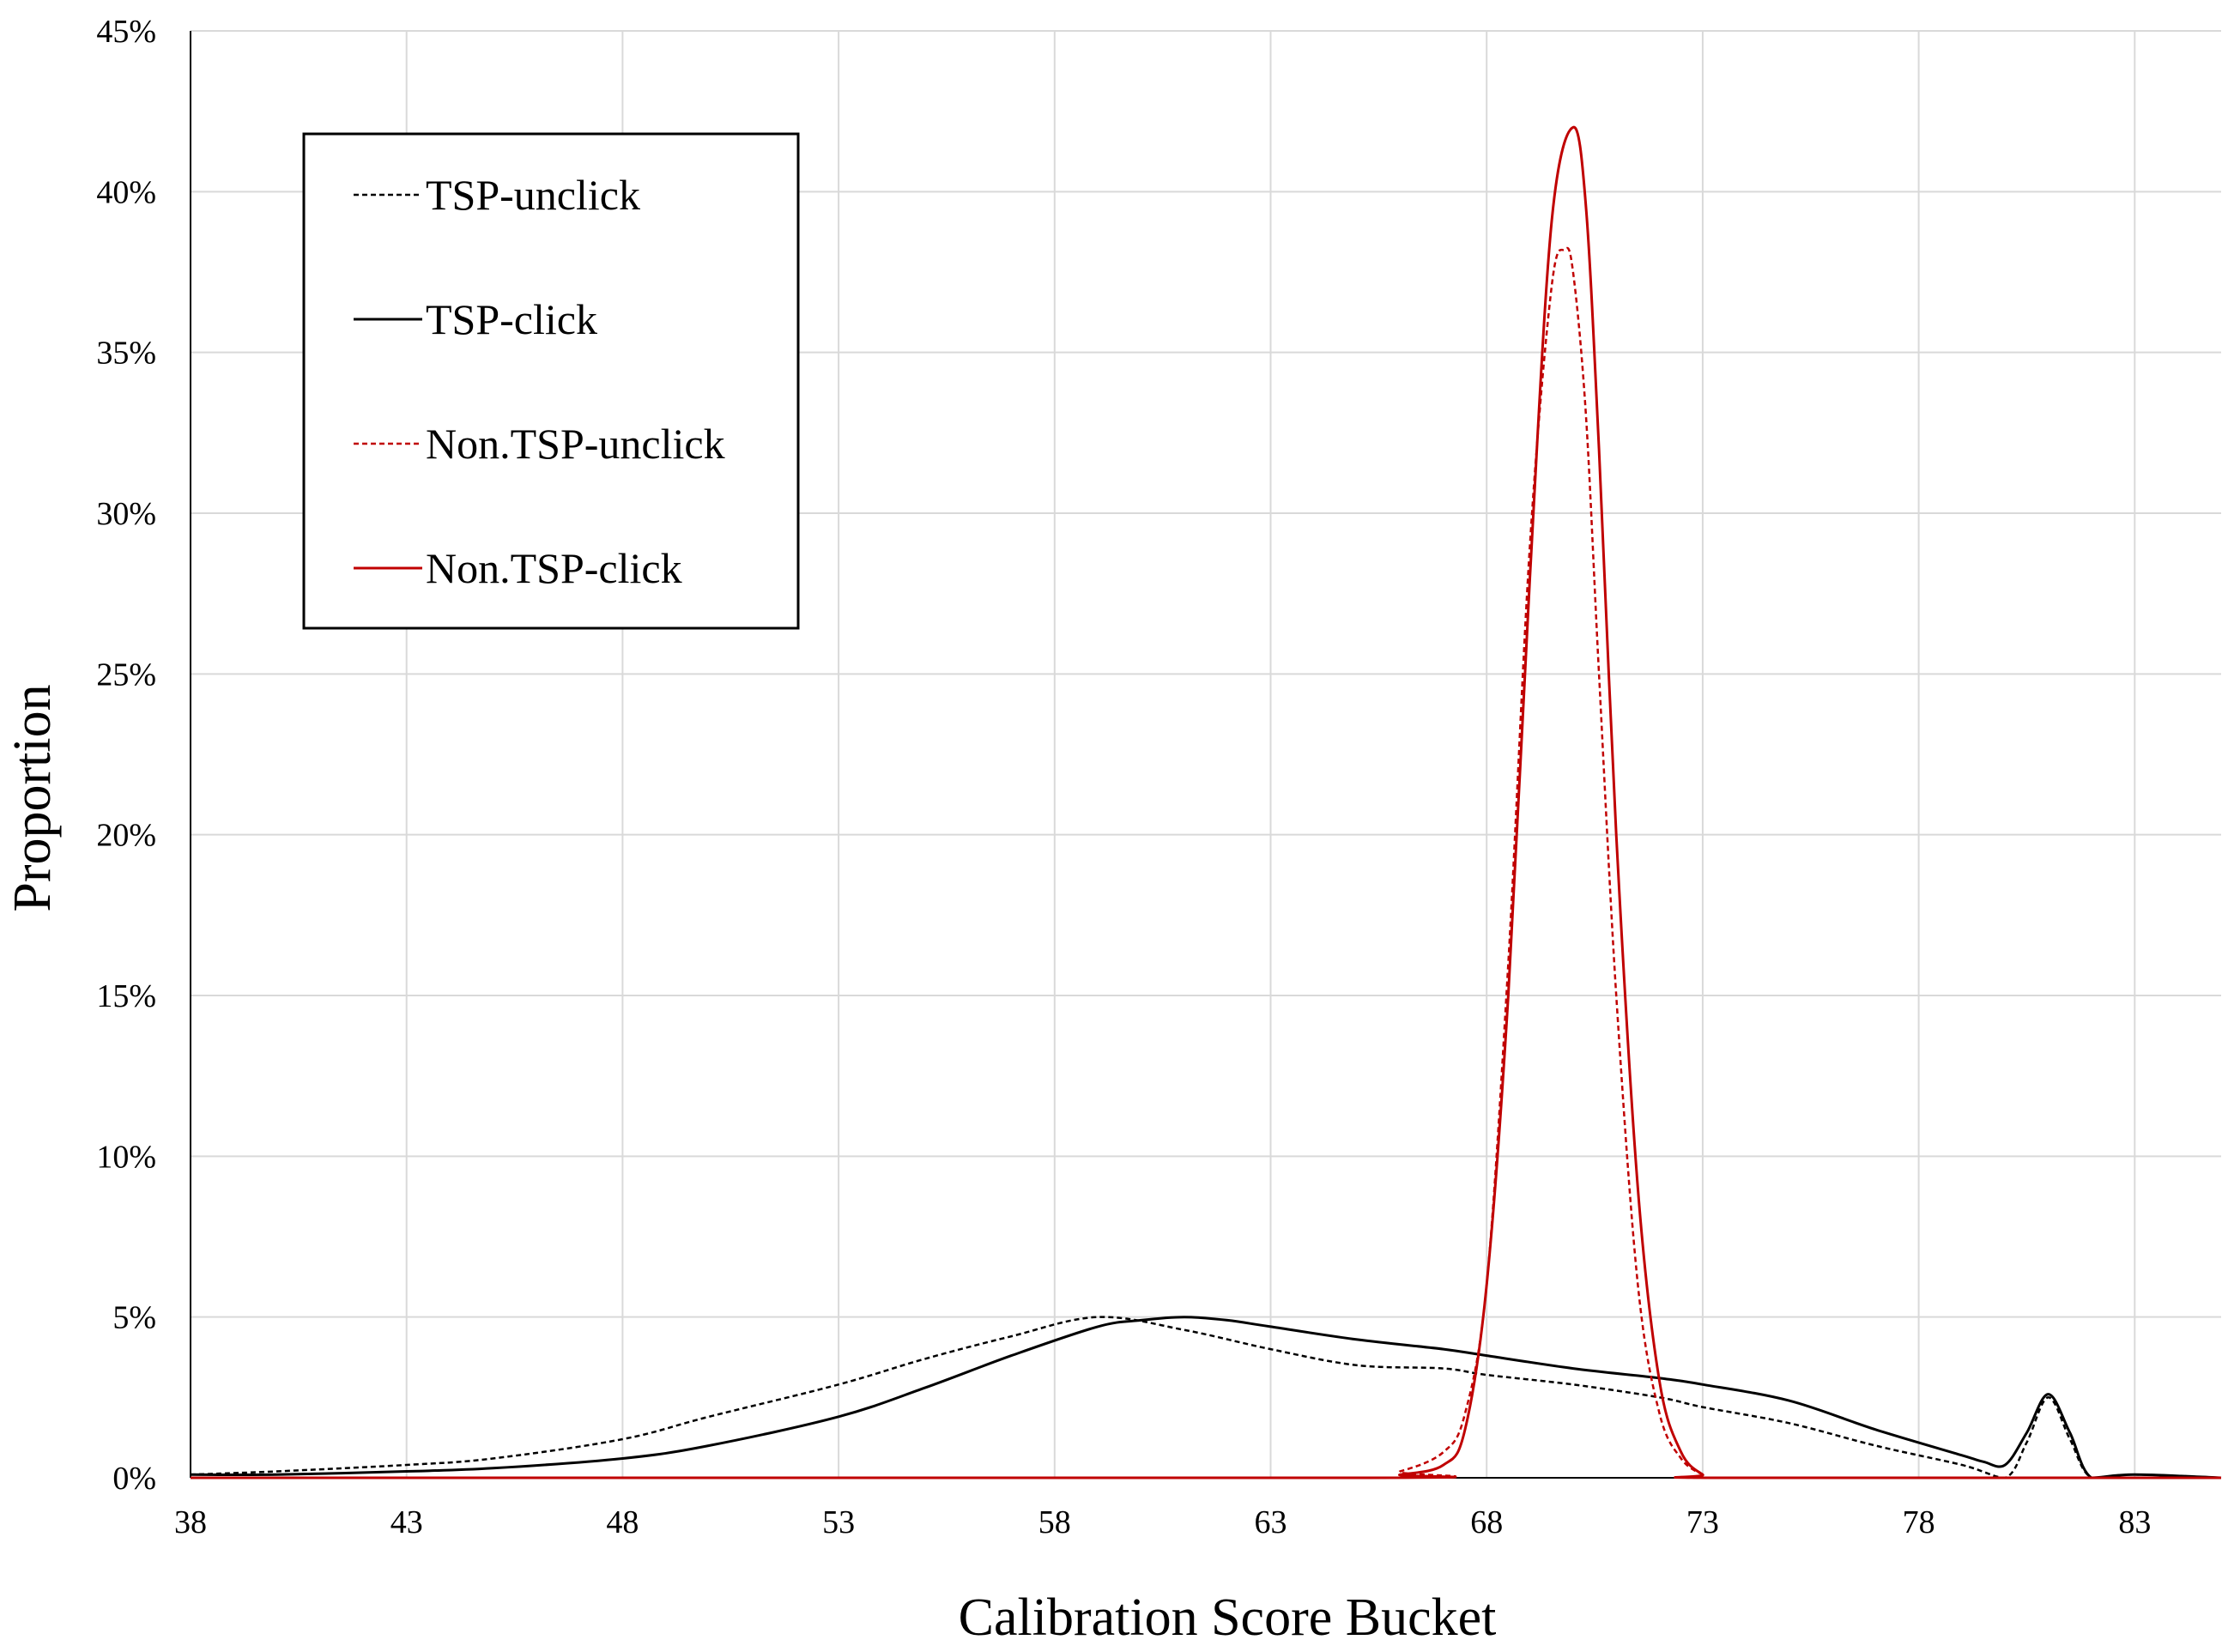 This screenshot has height=1652, width=2228. Describe the element at coordinates (126, 1157) in the screenshot. I see `y-tick-label: 10%` at that location.